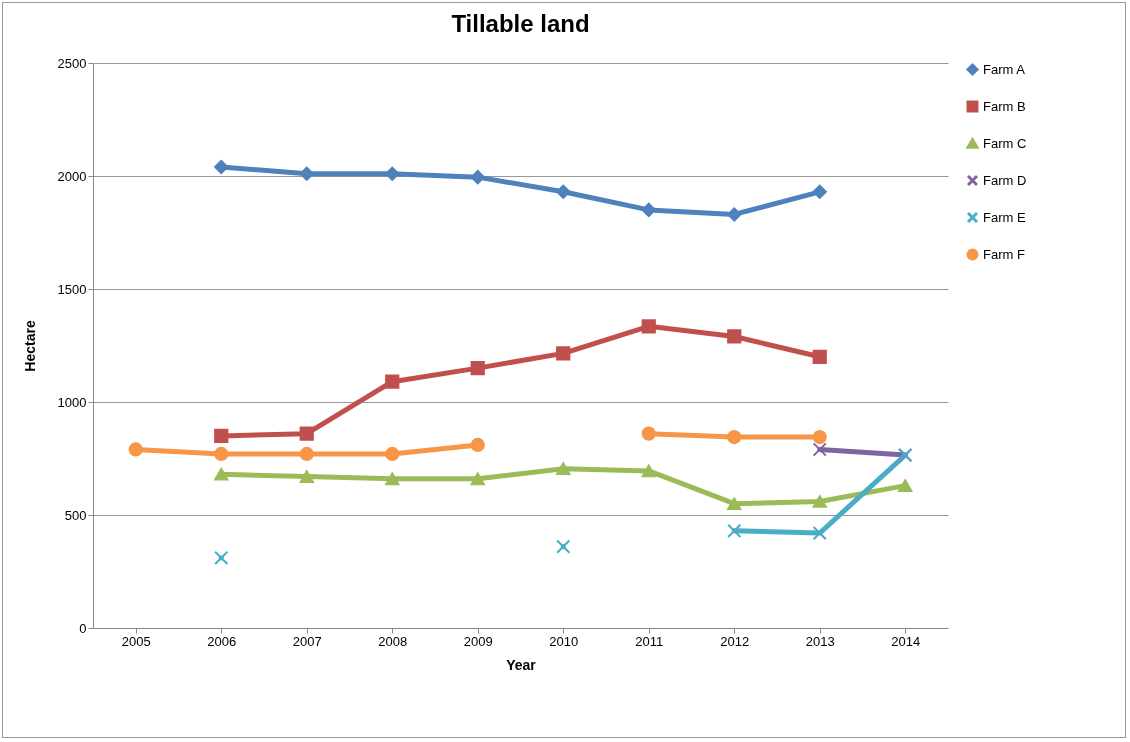 The width and height of the screenshot is (1130, 742). I want to click on x-tick-label: 2010, so click(564, 641).